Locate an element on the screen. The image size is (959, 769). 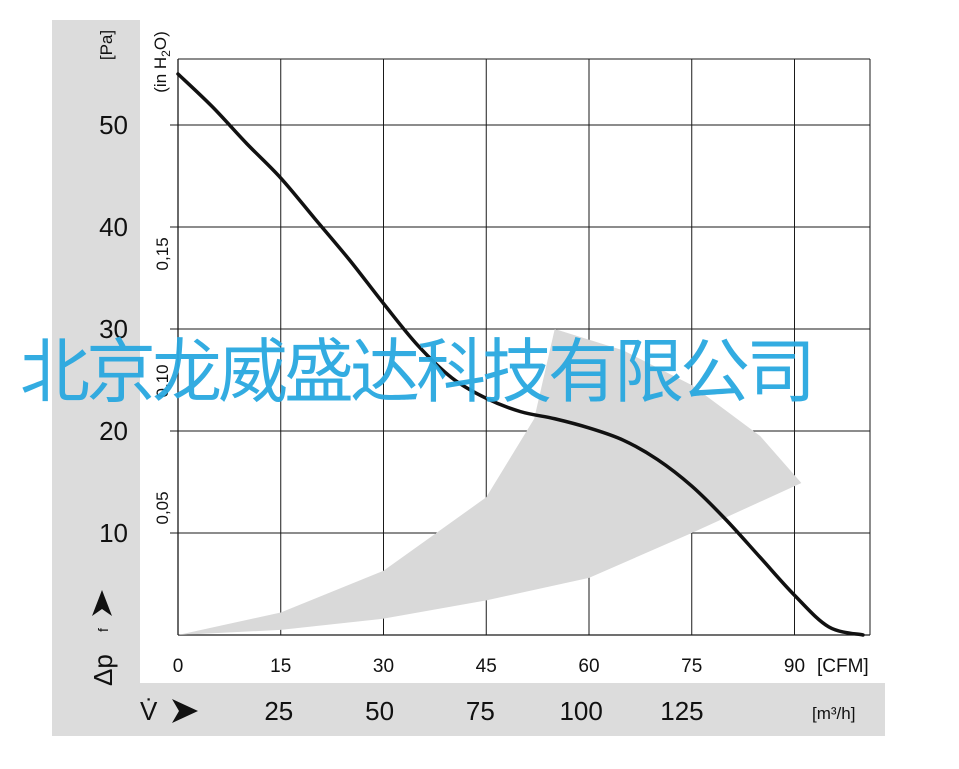
x-tick-label-30: 30 is located at coordinates (383, 666).